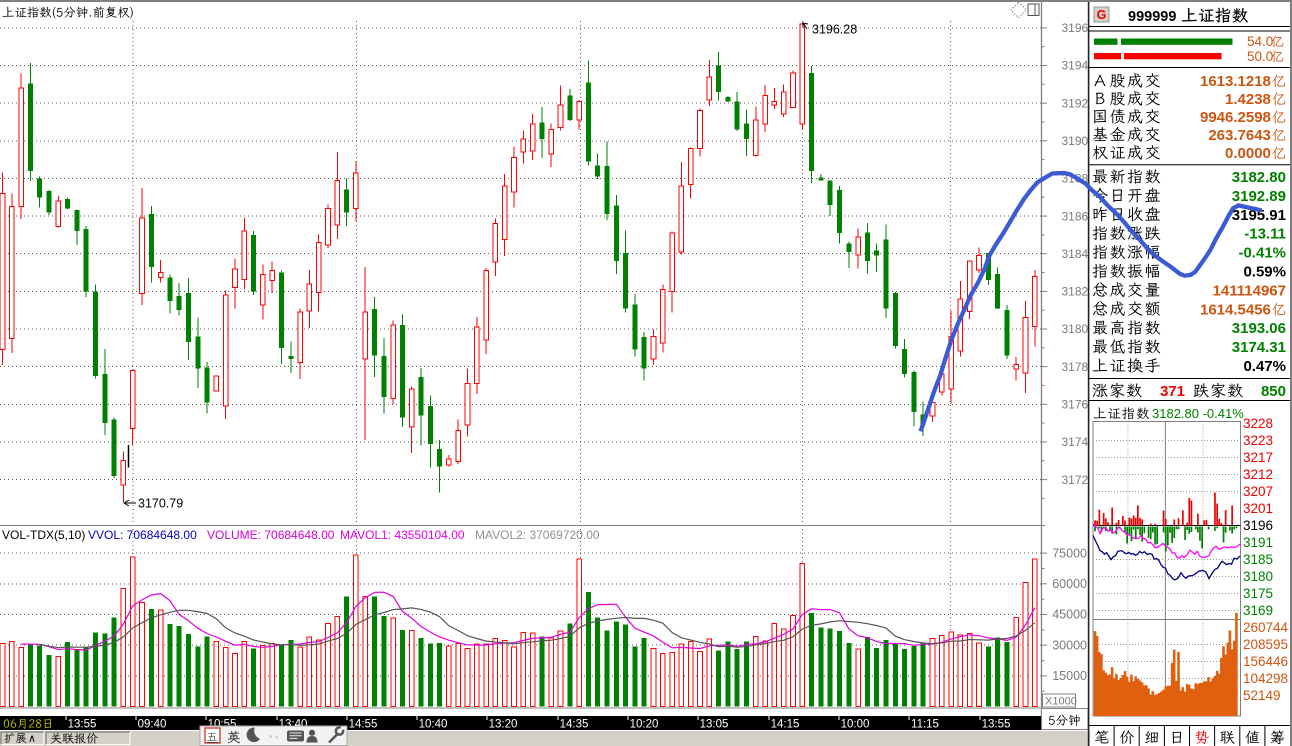 This screenshot has width=1292, height=746. What do you see at coordinates (1264, 366) in the screenshot?
I see `svg-text: 0.47%` at bounding box center [1264, 366].